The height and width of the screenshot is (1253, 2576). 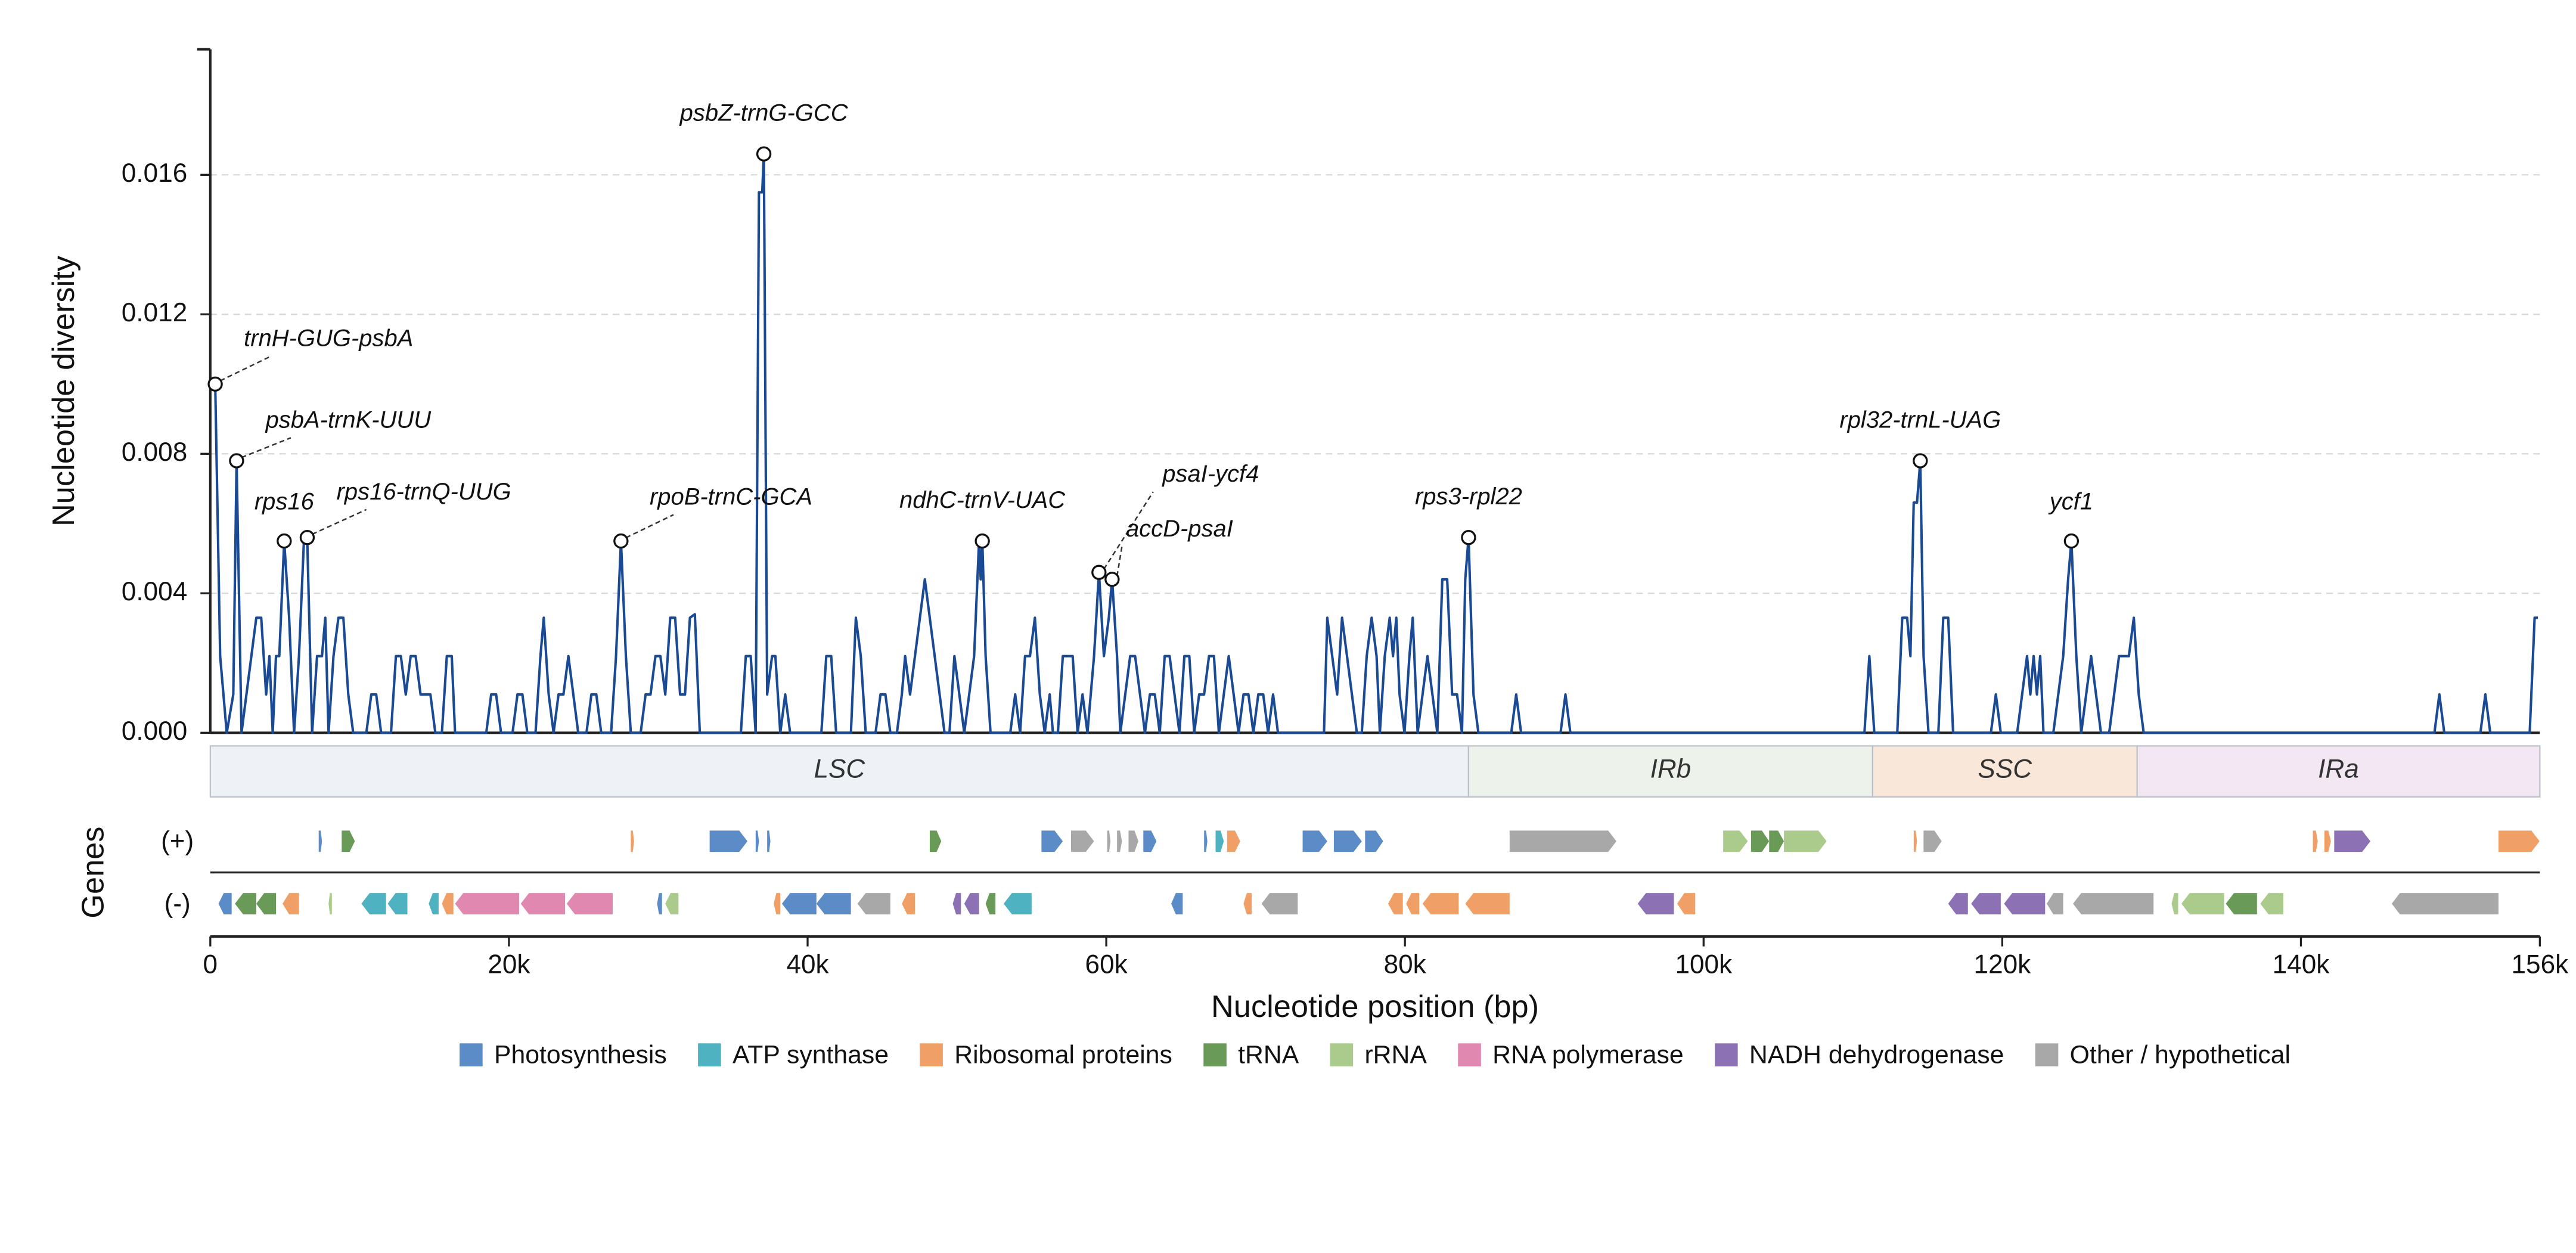 What do you see at coordinates (2540, 964) in the screenshot?
I see `x-tick-label: 156k` at bounding box center [2540, 964].